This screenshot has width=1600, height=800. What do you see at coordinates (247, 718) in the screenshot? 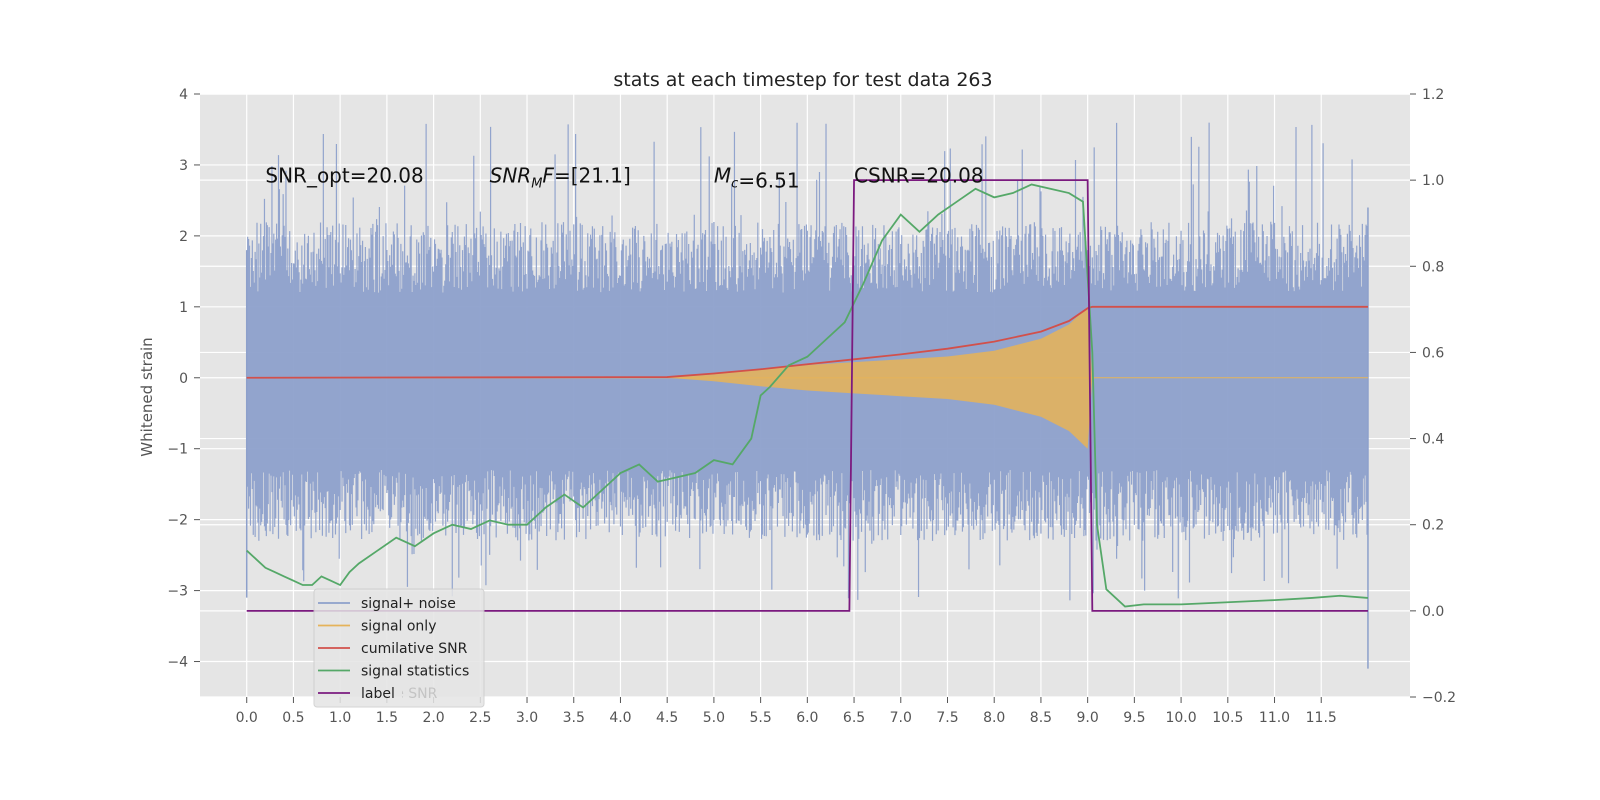
I see `x-tick-label: 0.0` at bounding box center [247, 718].